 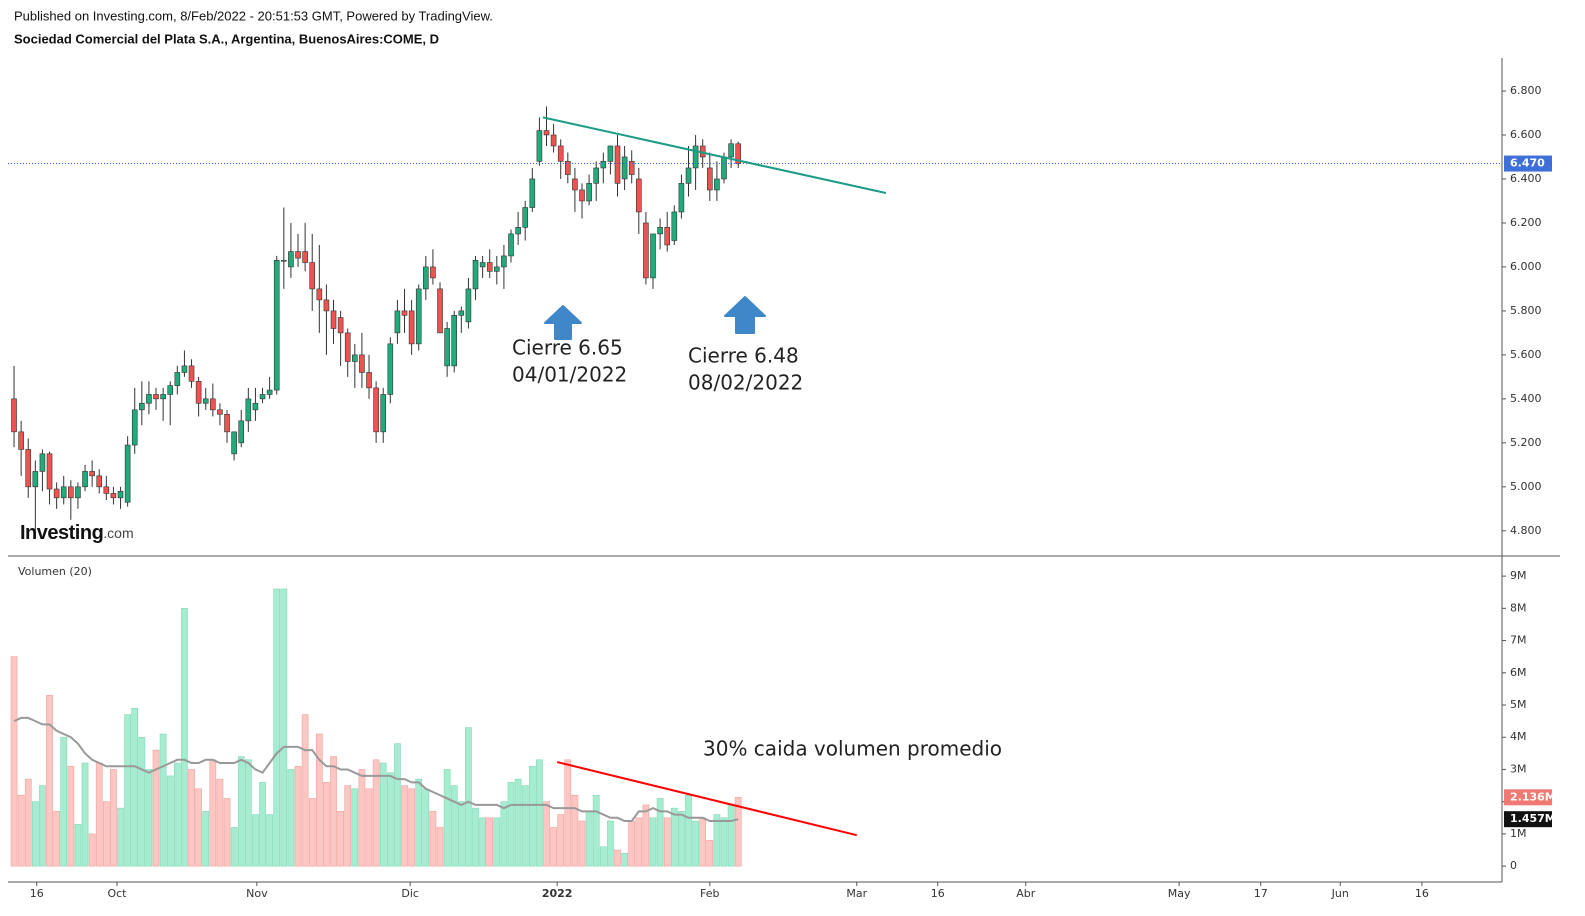 What do you see at coordinates (1526, 266) in the screenshot?
I see `y-tick-label: 6.000` at bounding box center [1526, 266].